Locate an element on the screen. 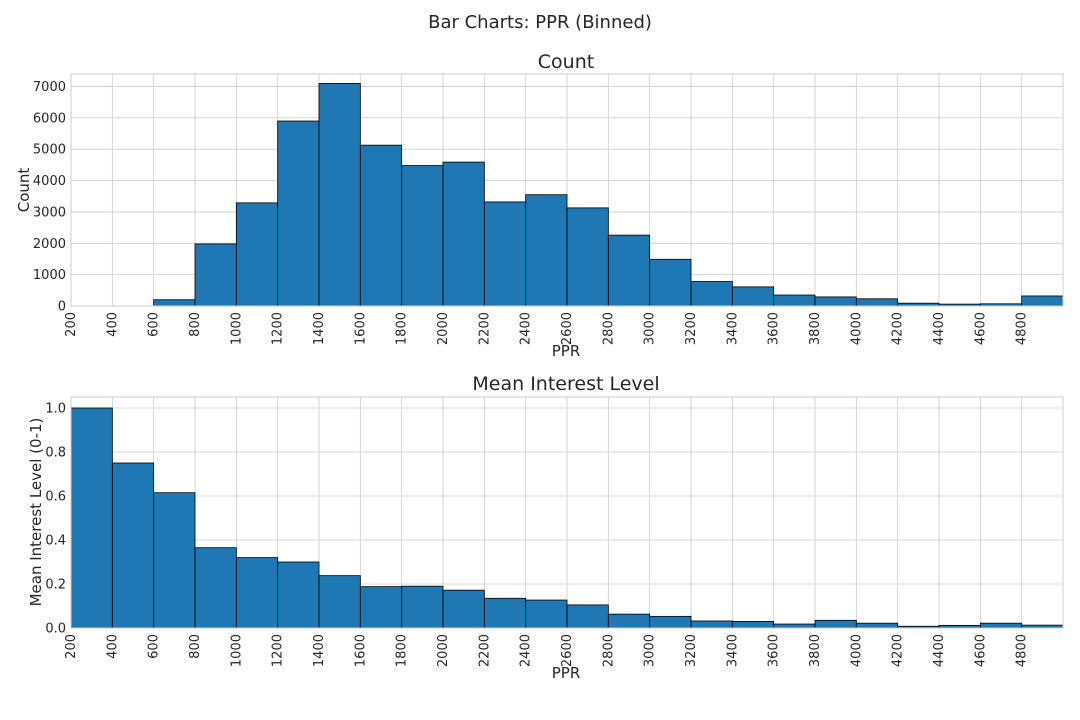 The width and height of the screenshot is (1080, 720). mean-interest-chart-y-ticks: 0.0 0.2 0.4 0.6 0.8 1.0 is located at coordinates (55, 519).